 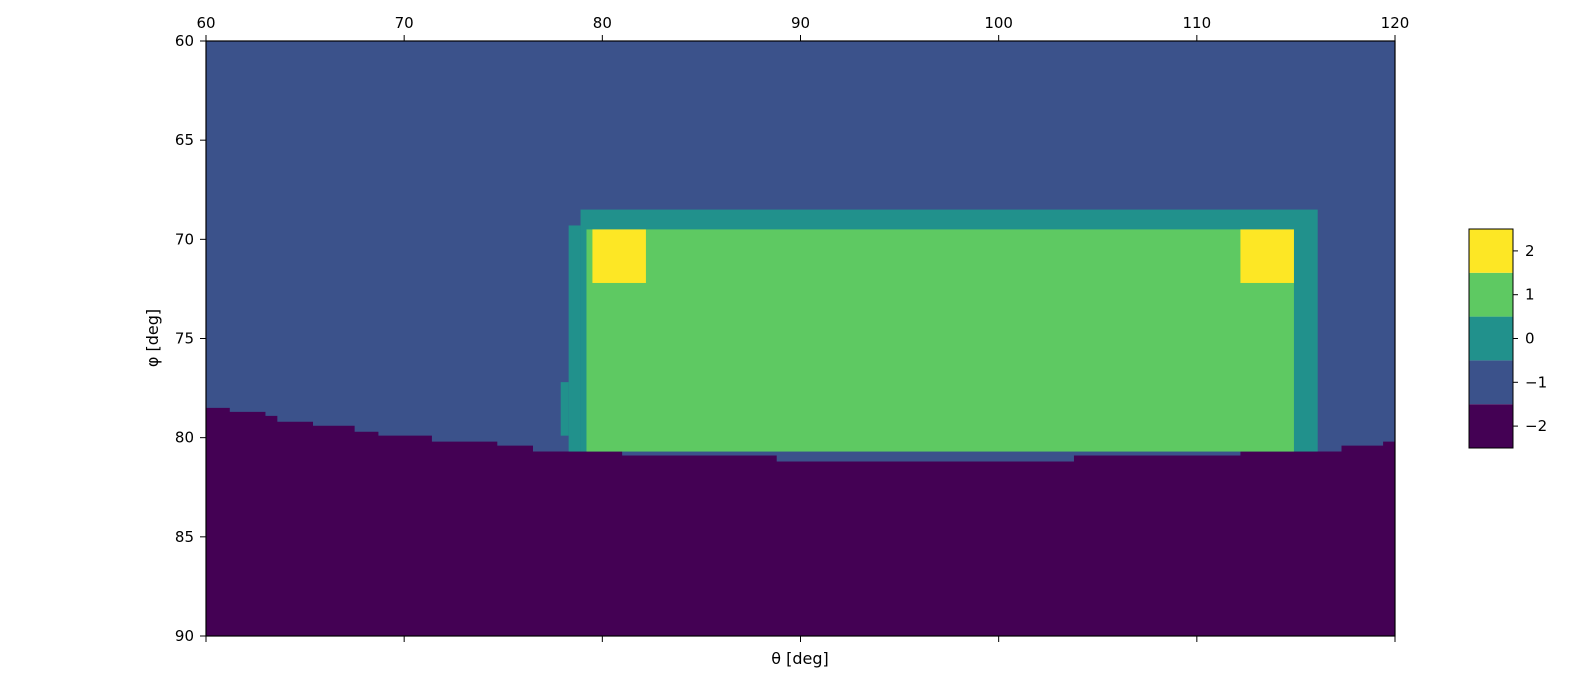 I want to click on colorbar-tick-label: −2, so click(x=1536, y=426).